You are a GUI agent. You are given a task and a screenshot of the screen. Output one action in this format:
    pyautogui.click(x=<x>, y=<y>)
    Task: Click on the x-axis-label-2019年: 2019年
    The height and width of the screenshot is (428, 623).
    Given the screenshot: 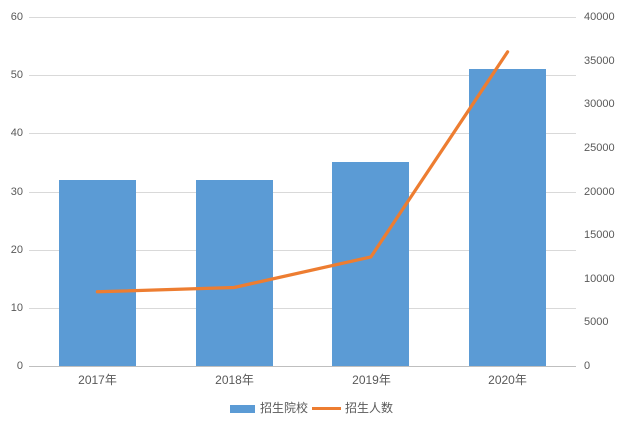 What is the action you would take?
    pyautogui.click(x=371, y=380)
    